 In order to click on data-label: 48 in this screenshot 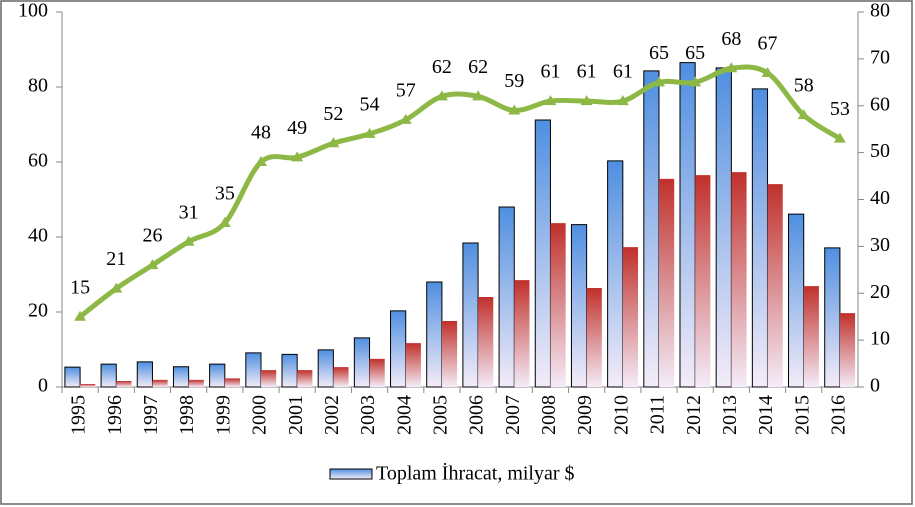, I will do `click(261, 133)`.